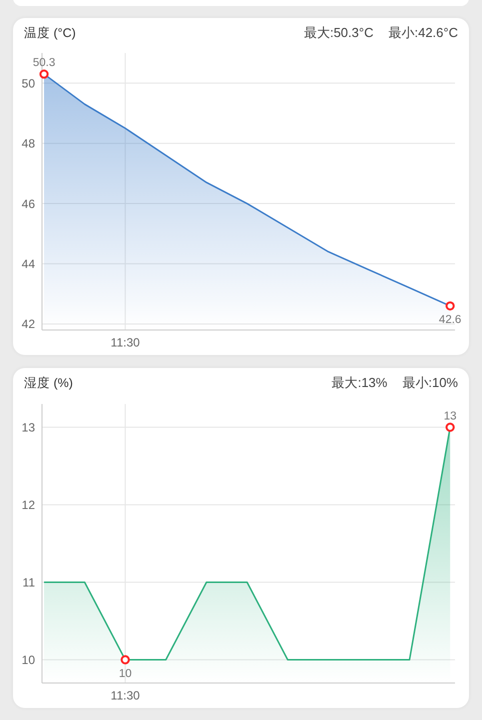  What do you see at coordinates (48, 383) in the screenshot?
I see `chart-title: 湿度 (%)` at bounding box center [48, 383].